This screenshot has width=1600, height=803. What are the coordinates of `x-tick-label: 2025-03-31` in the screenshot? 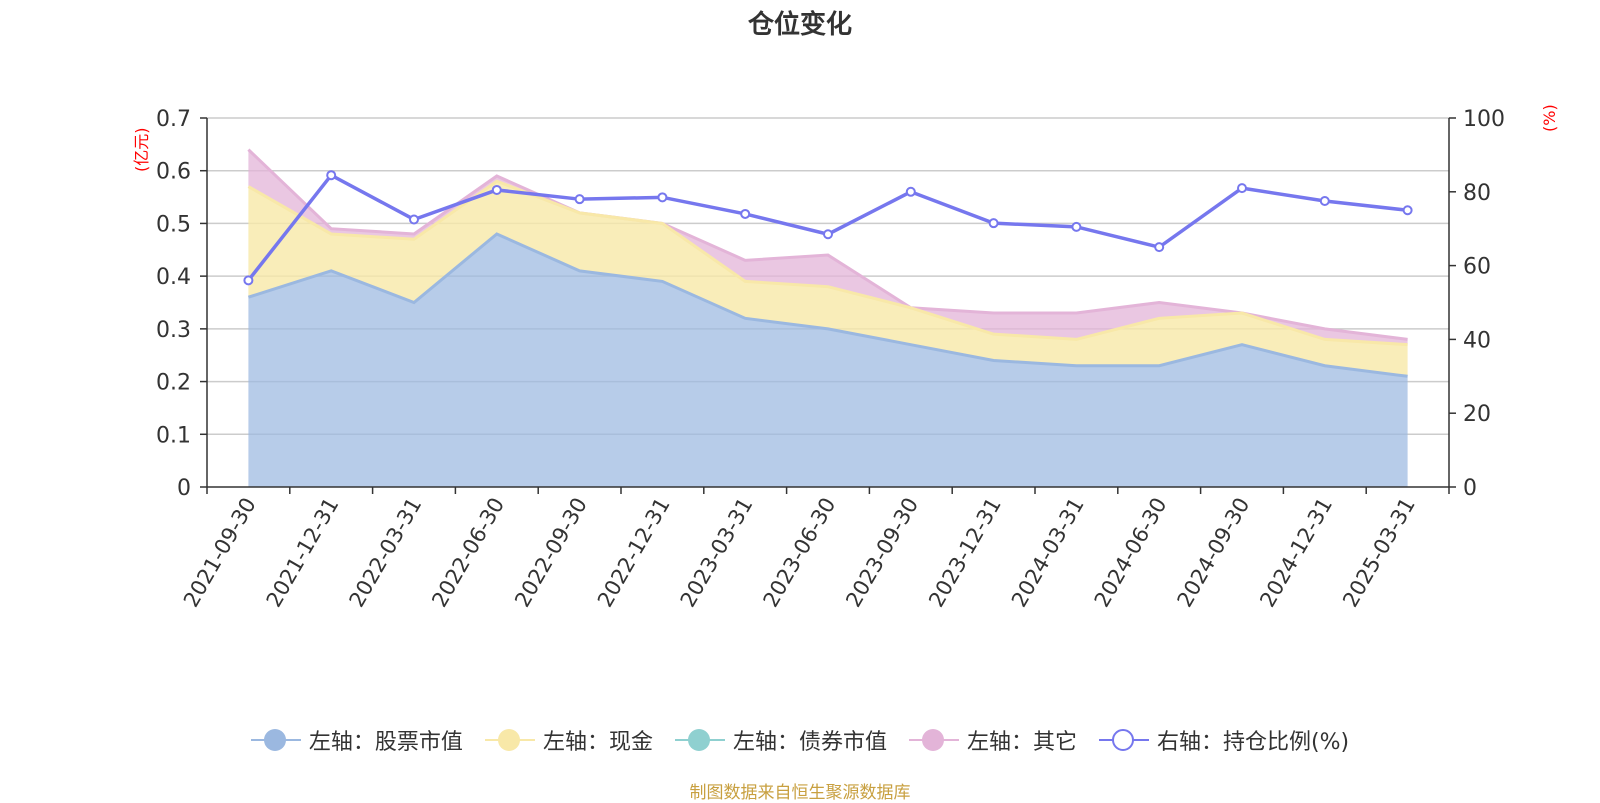 It's located at (1379, 553).